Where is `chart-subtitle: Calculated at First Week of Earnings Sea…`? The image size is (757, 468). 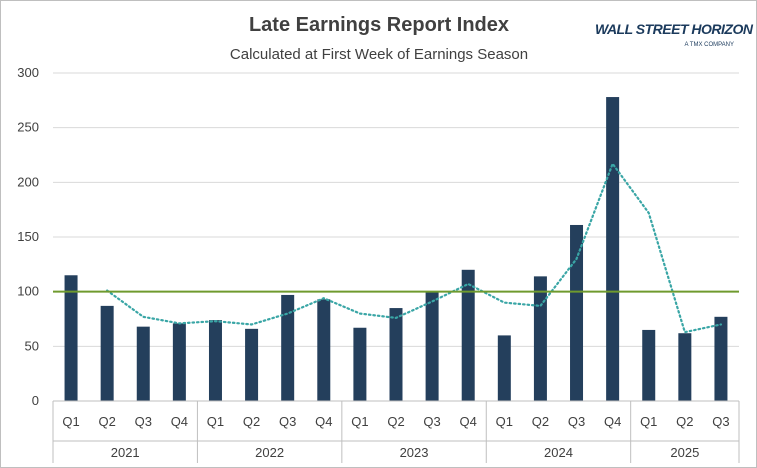
chart-subtitle: Calculated at First Week of Earnings Sea… is located at coordinates (379, 54).